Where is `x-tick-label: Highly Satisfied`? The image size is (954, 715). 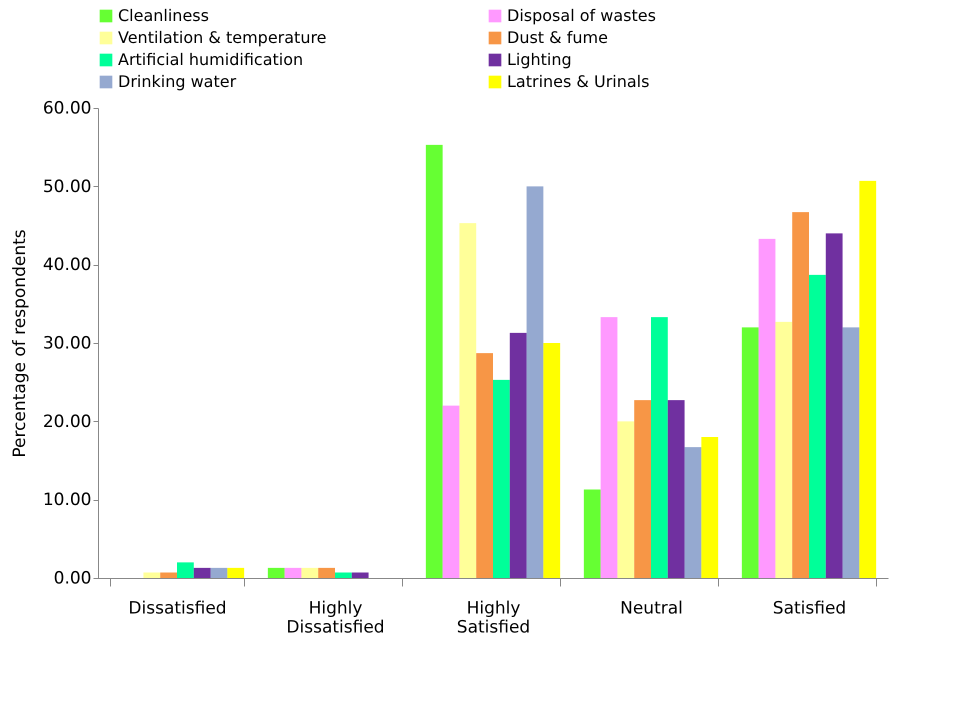
x-tick-label: Highly Satisfied is located at coordinates (493, 618).